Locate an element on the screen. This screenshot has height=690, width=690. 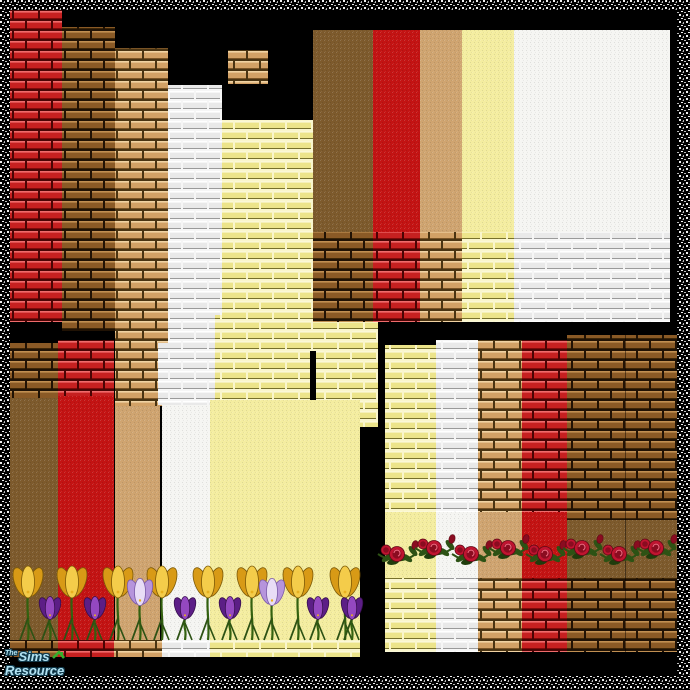
swatch-cascade-brown-brick is located at coordinates (88, 179).